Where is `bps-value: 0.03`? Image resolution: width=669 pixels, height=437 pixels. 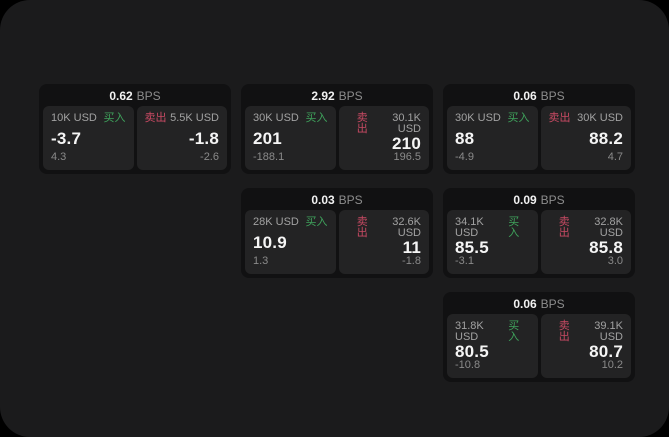
bps-value: 0.03 is located at coordinates (323, 199).